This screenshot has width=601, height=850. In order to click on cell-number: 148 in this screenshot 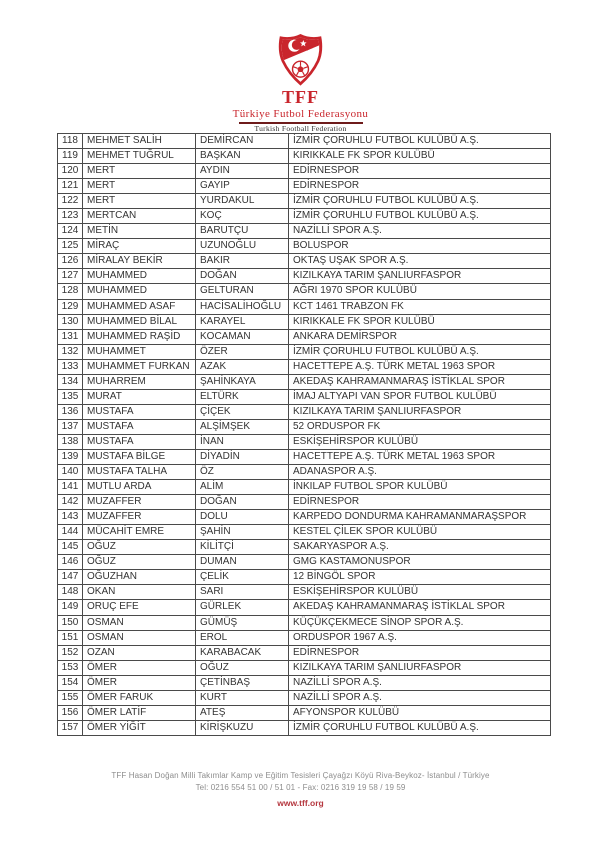, I will do `click(70, 592)`.